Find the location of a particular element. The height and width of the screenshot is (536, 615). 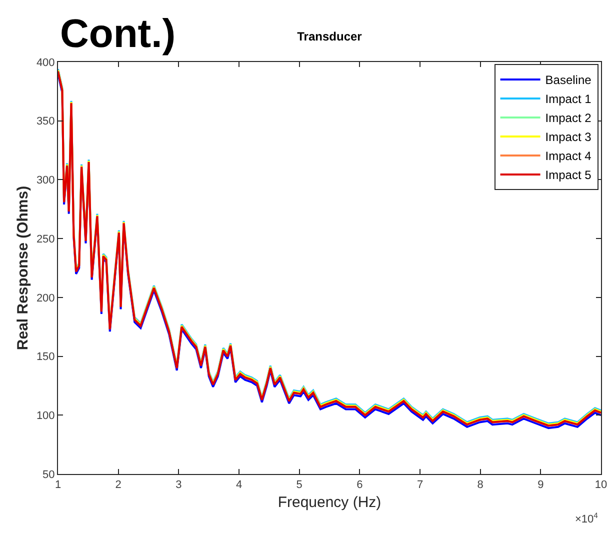

x-tick-label: 10 is located at coordinates (601, 485).